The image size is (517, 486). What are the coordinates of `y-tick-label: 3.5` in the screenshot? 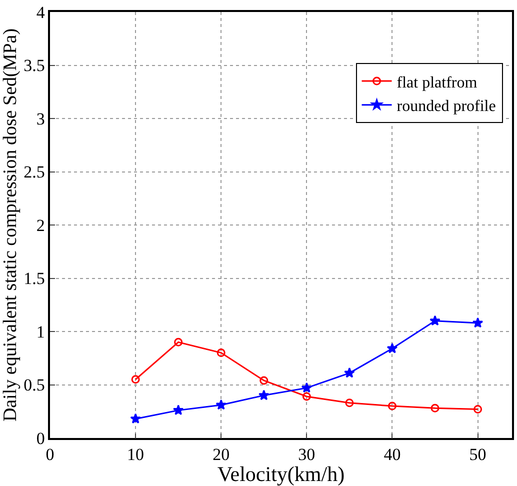 It's located at (34, 66).